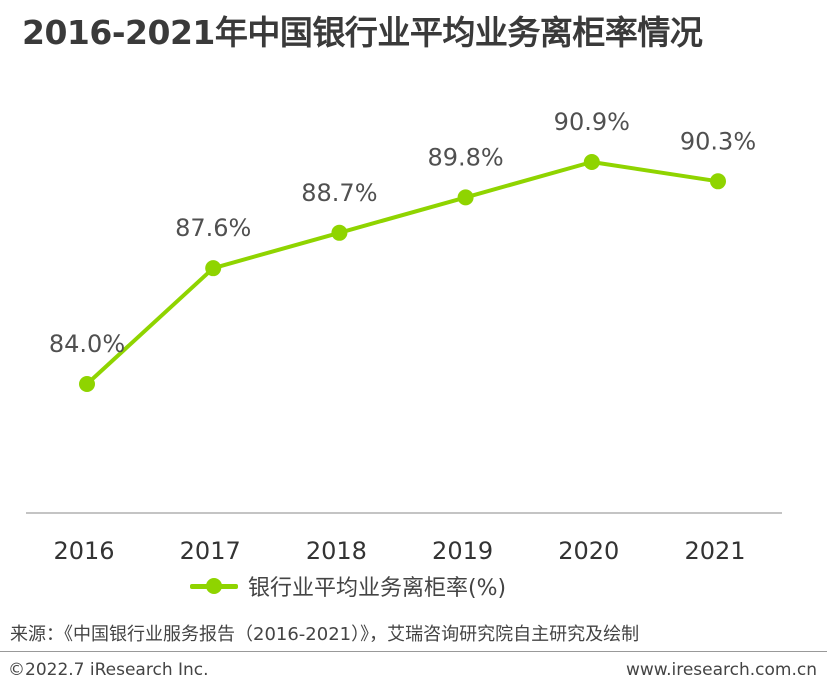 The width and height of the screenshot is (827, 689). I want to click on chart-legend: 银行业平均业务离柜率(%), so click(348, 586).